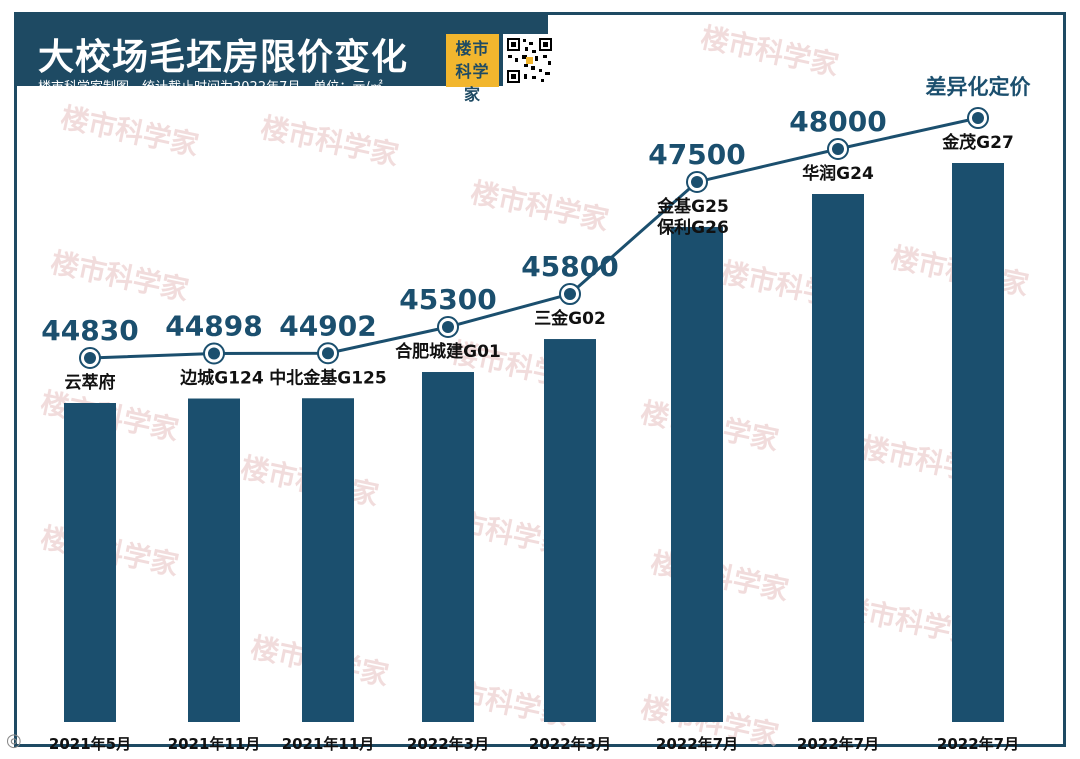 The height and width of the screenshot is (759, 1080). What do you see at coordinates (838, 173) in the screenshot?
I see `project-label: 华润G24` at bounding box center [838, 173].